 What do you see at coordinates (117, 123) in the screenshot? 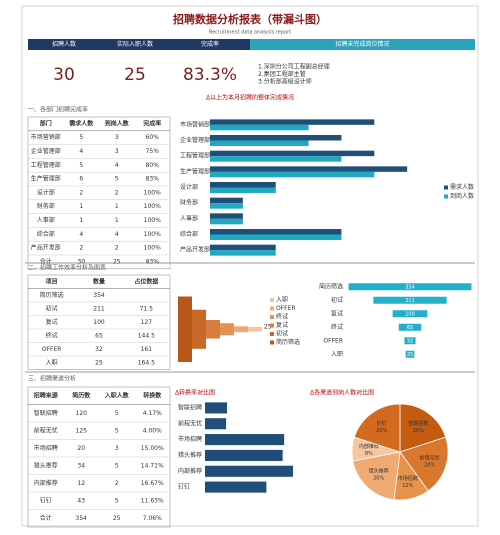
I see `table-header: 到岗人数` at bounding box center [117, 123].